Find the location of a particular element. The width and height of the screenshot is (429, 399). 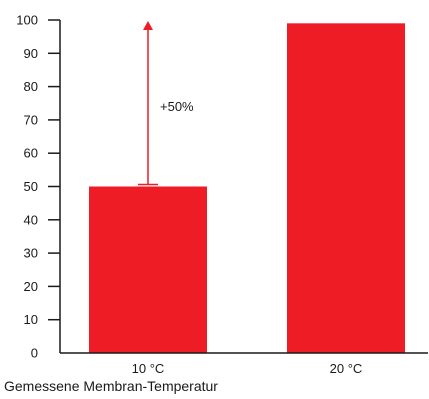

x-axis: 10 °C 20 °C is located at coordinates (244, 364).